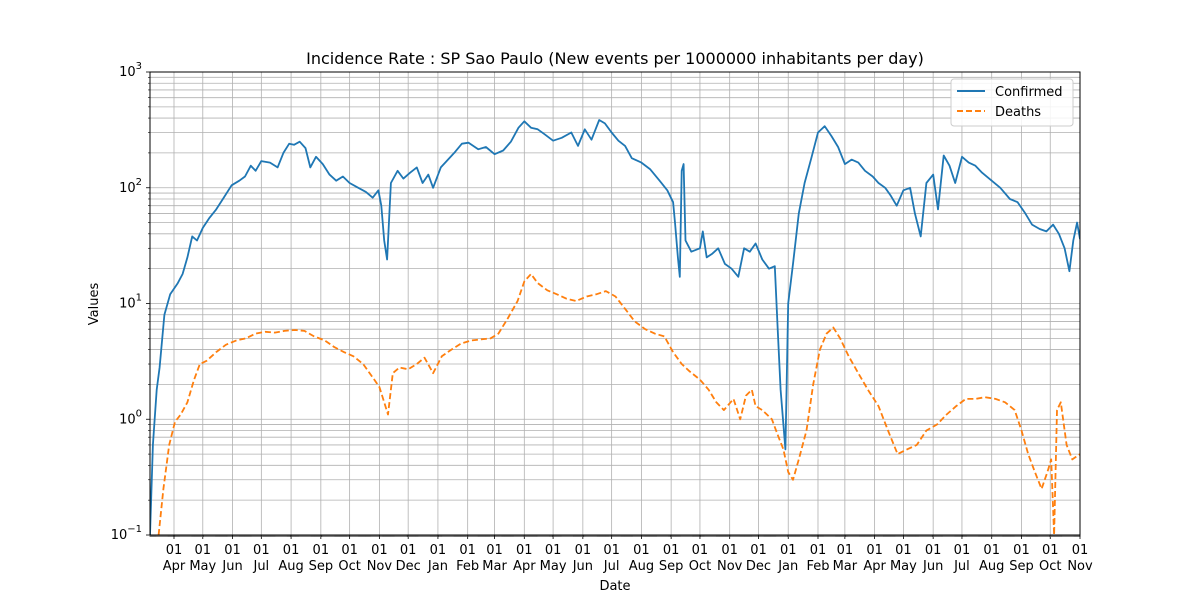  Describe the element at coordinates (1029, 92) in the screenshot. I see `legend-label-confirmed: Confirmed` at that location.